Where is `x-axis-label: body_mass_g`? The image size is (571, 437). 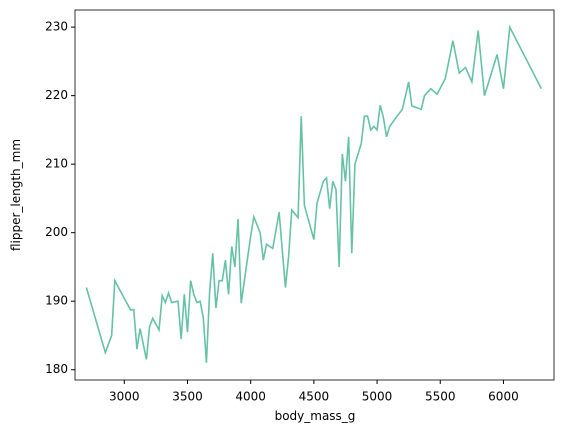 x-axis-label: body_mass_g is located at coordinates (315, 416).